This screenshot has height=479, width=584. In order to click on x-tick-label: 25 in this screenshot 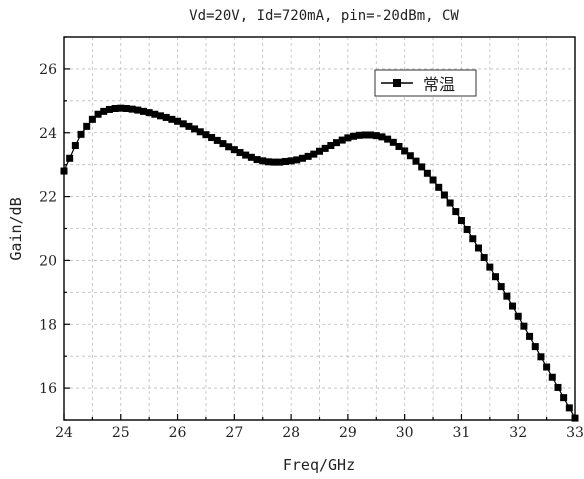, I will do `click(121, 433)`.